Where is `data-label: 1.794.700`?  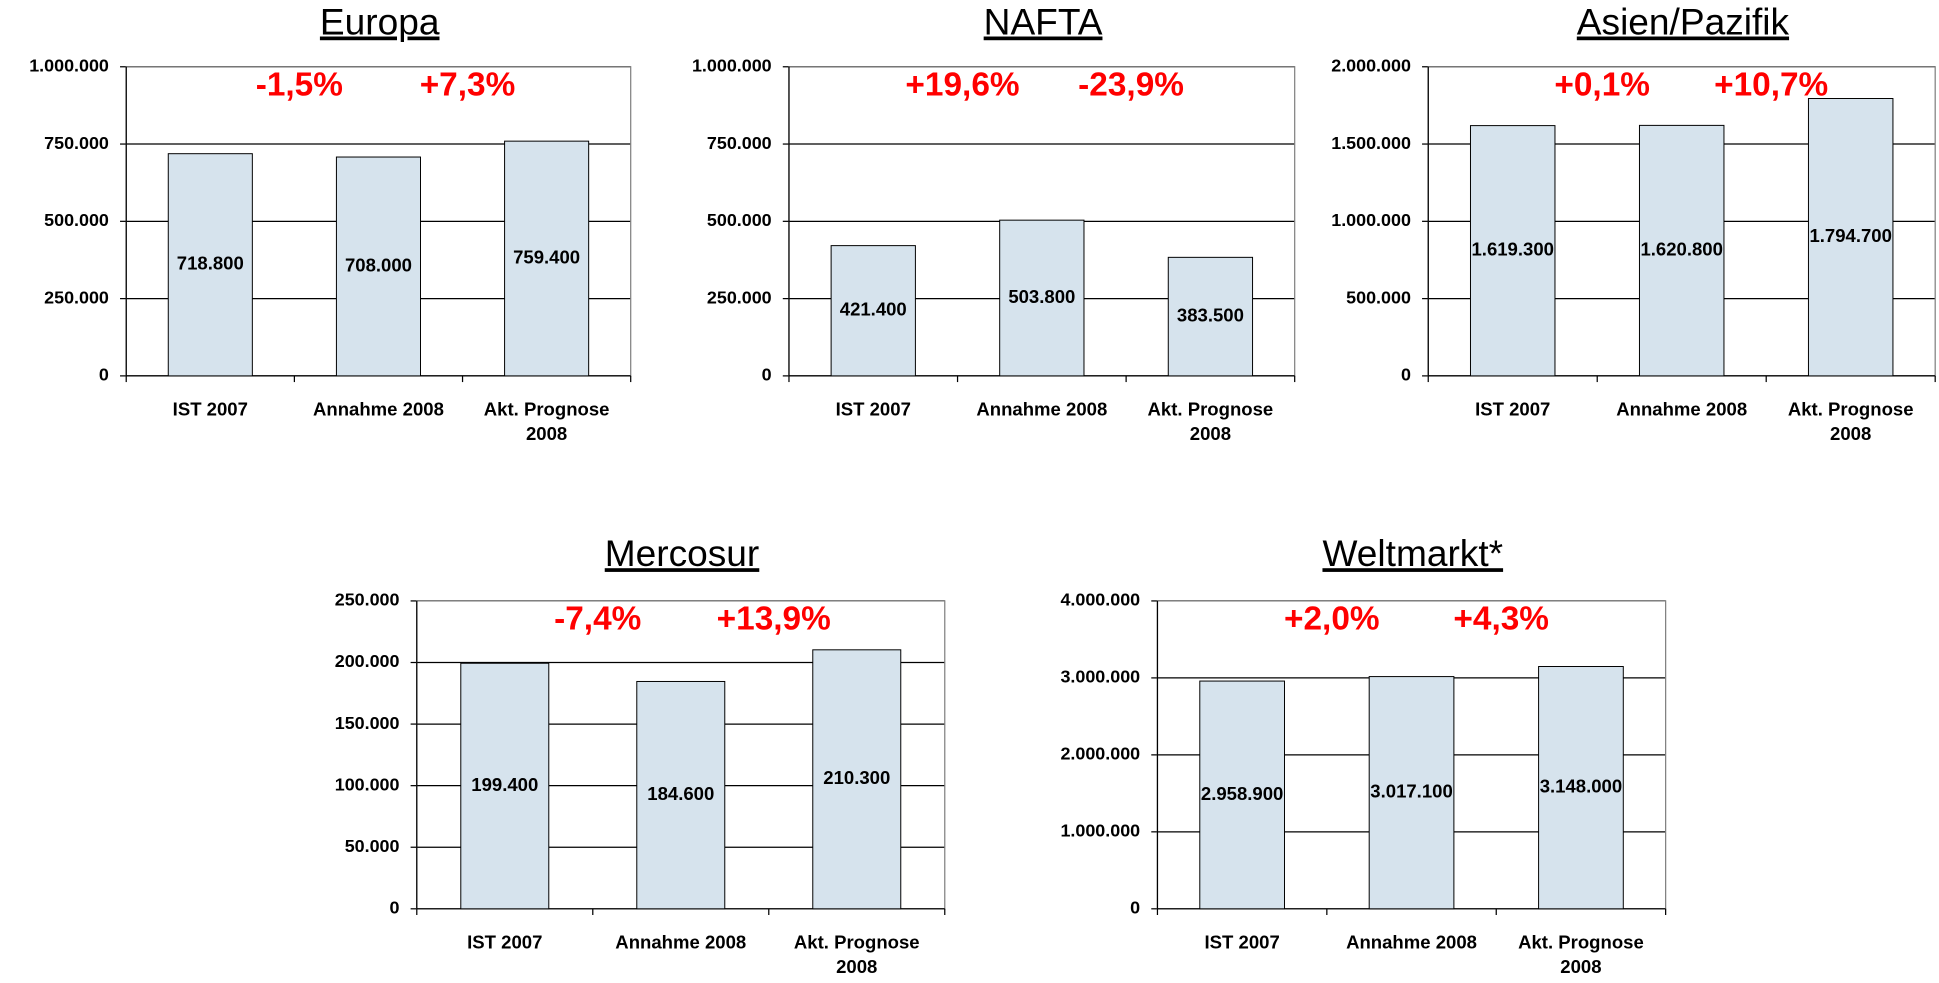
data-label: 1.794.700 is located at coordinates (1850, 235).